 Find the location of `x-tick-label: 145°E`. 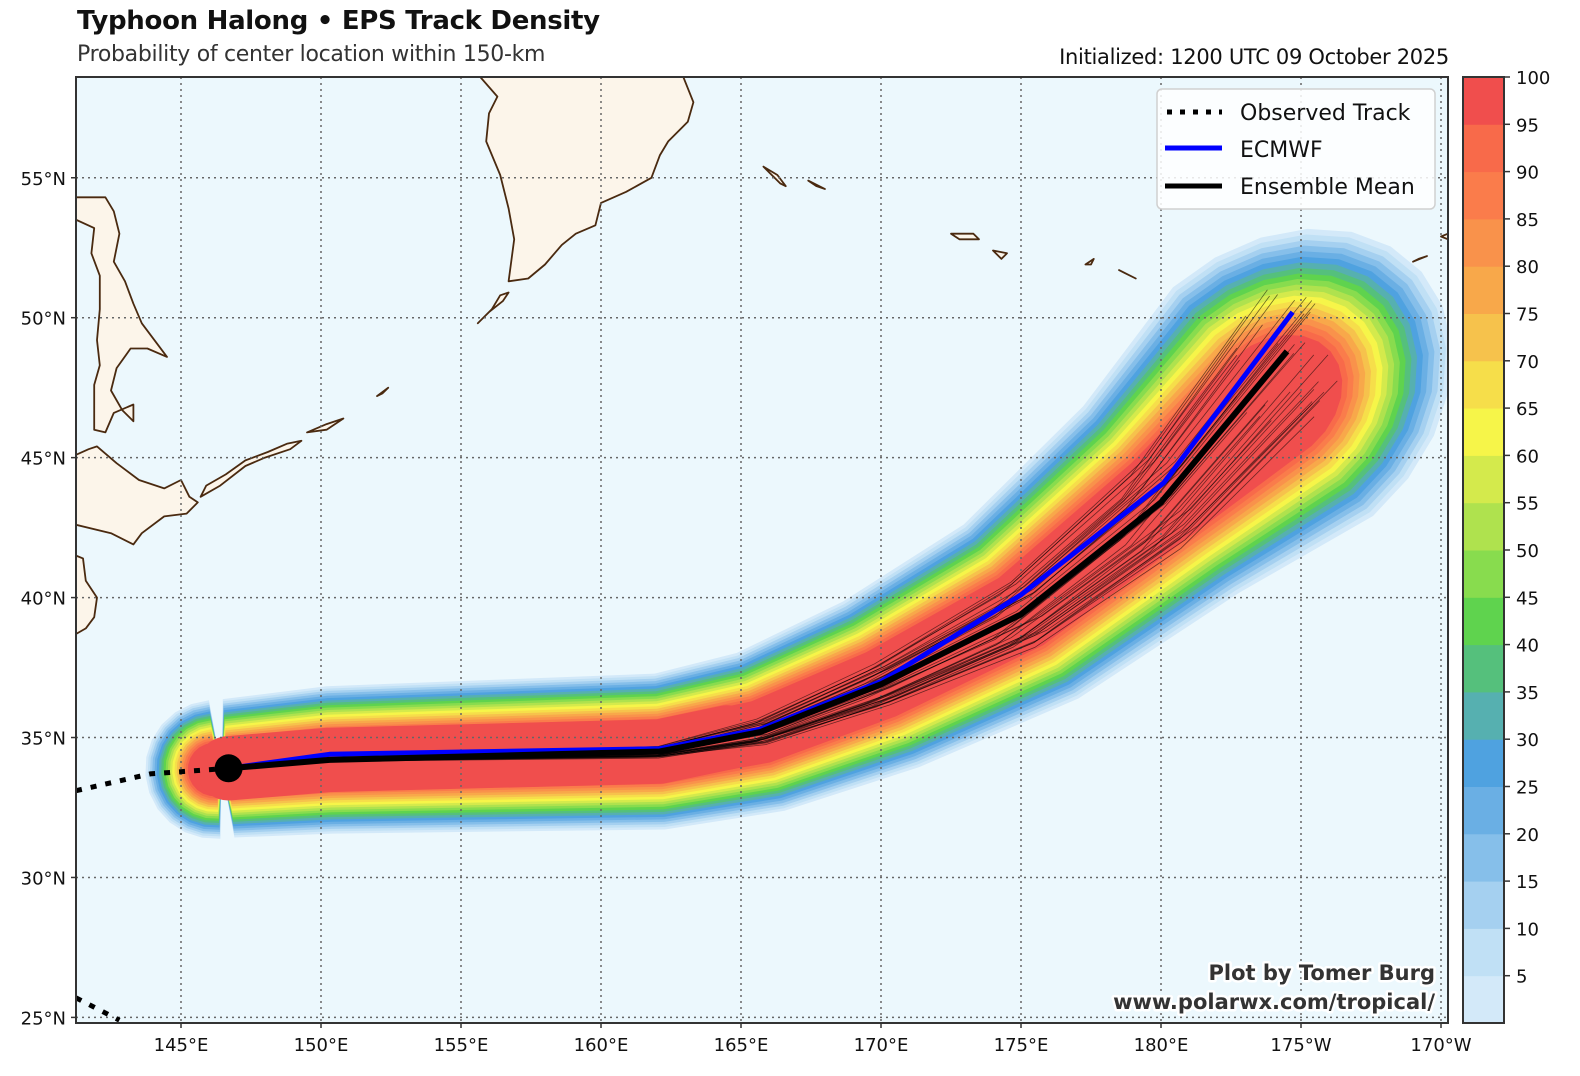

x-tick-label: 145°E is located at coordinates (181, 1045).